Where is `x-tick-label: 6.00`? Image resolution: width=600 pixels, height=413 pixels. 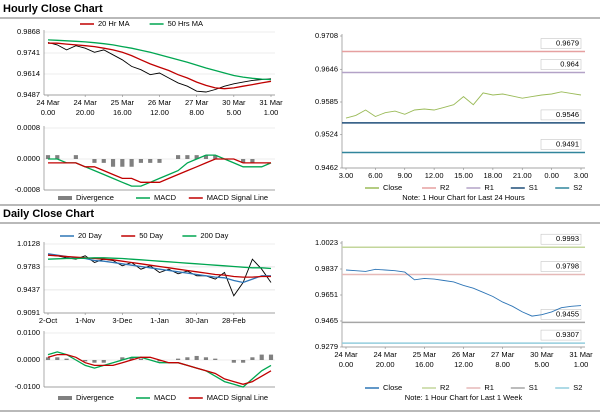
x-tick-label: 6.00 is located at coordinates (375, 175).